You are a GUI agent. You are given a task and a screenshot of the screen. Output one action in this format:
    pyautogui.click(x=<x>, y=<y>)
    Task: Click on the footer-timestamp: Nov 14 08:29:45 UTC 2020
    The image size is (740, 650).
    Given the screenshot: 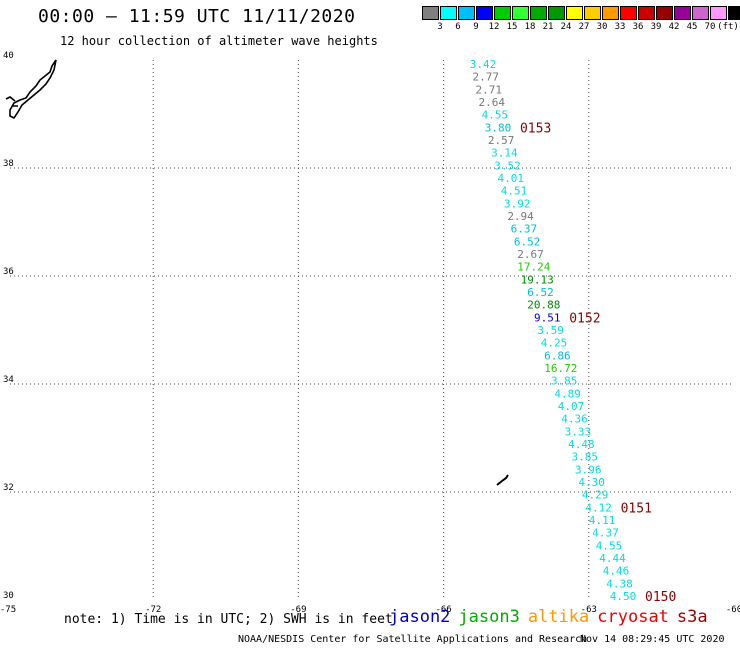 What is the action you would take?
    pyautogui.click(x=652, y=639)
    